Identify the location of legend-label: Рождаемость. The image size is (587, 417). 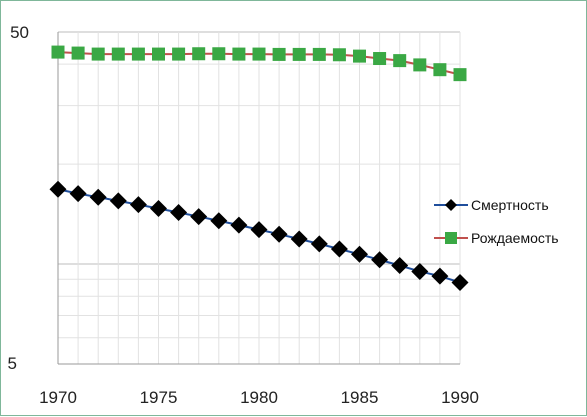
(515, 238).